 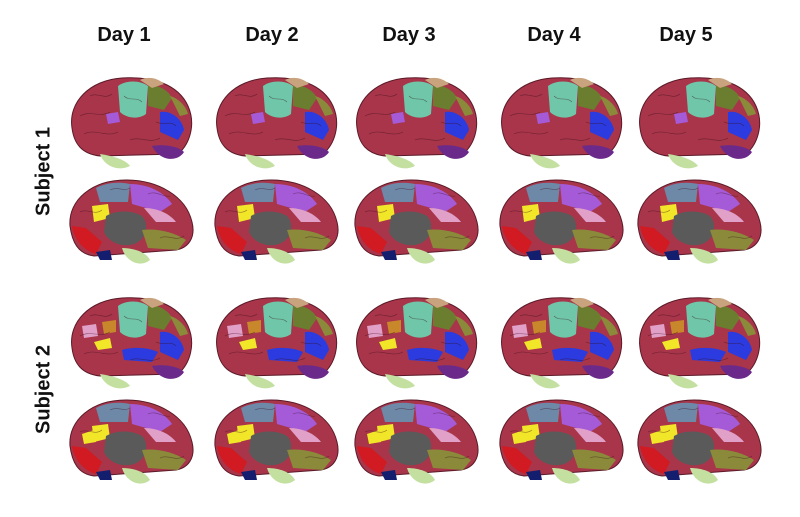 I want to click on column-label-day-2: Day 2, so click(x=272, y=35).